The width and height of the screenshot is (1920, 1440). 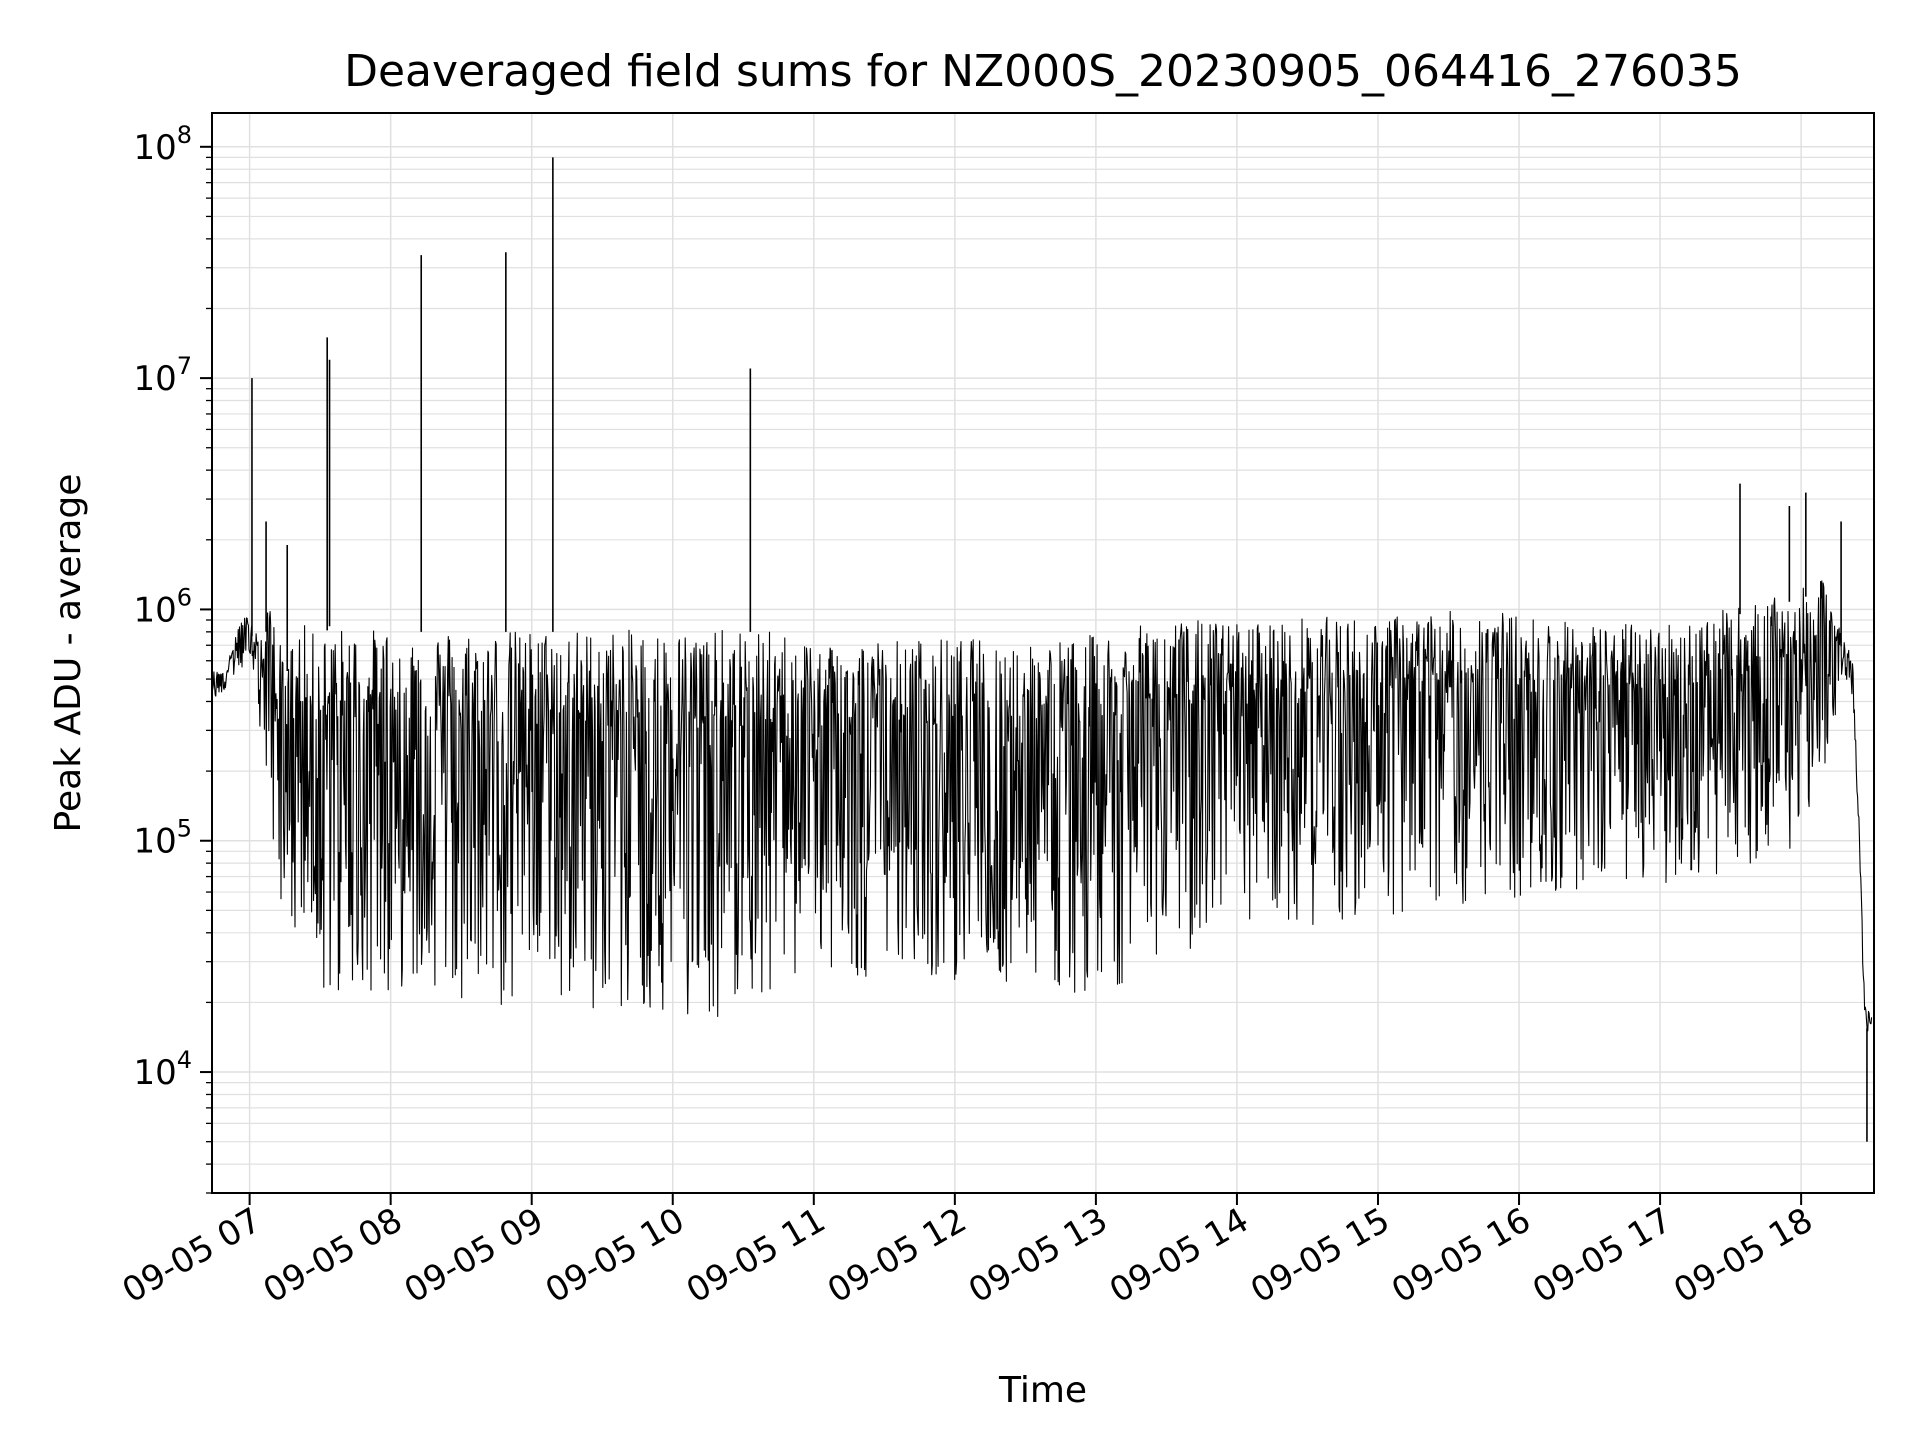 I want to click on y-tick-label: 10⁷, so click(x=162, y=375).